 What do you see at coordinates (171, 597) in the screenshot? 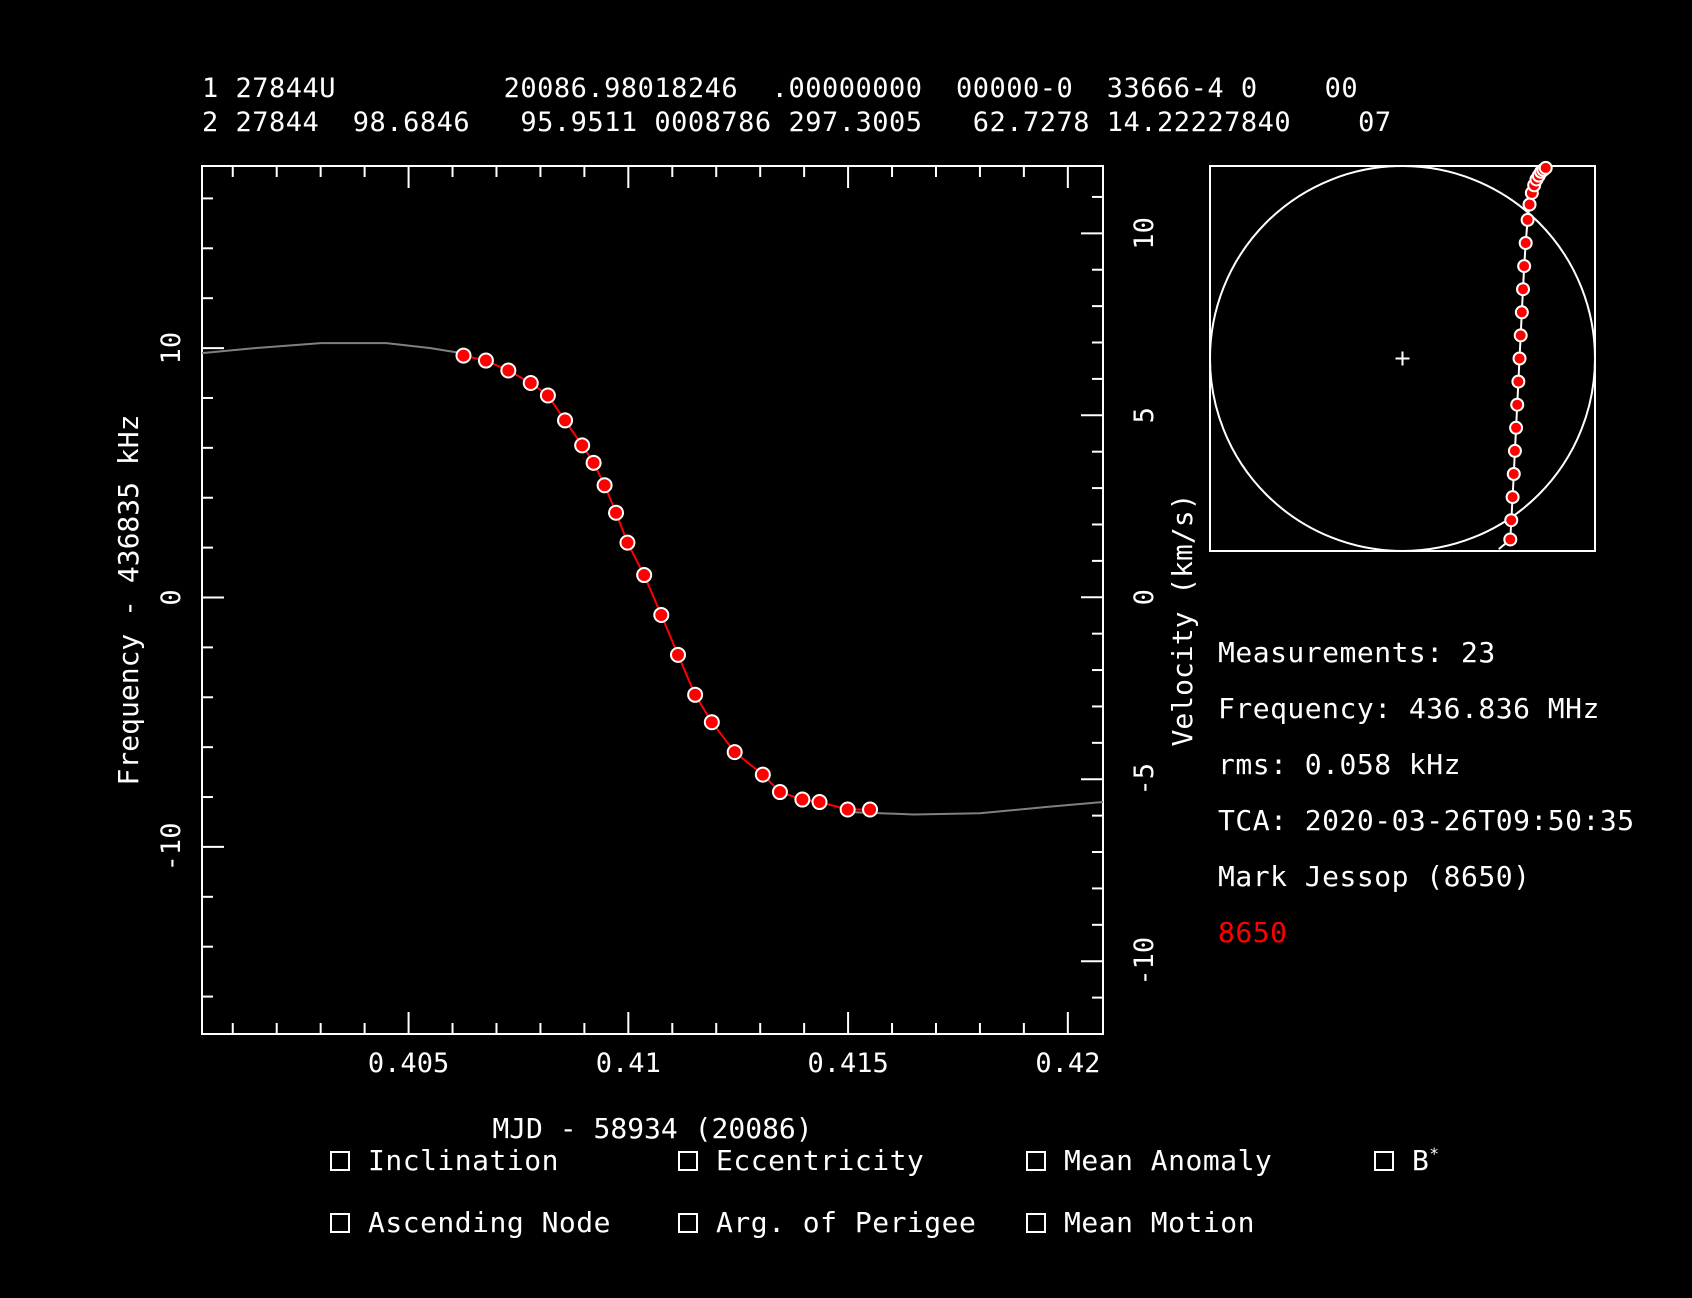
I see `y-tick-label: 0` at bounding box center [171, 597].